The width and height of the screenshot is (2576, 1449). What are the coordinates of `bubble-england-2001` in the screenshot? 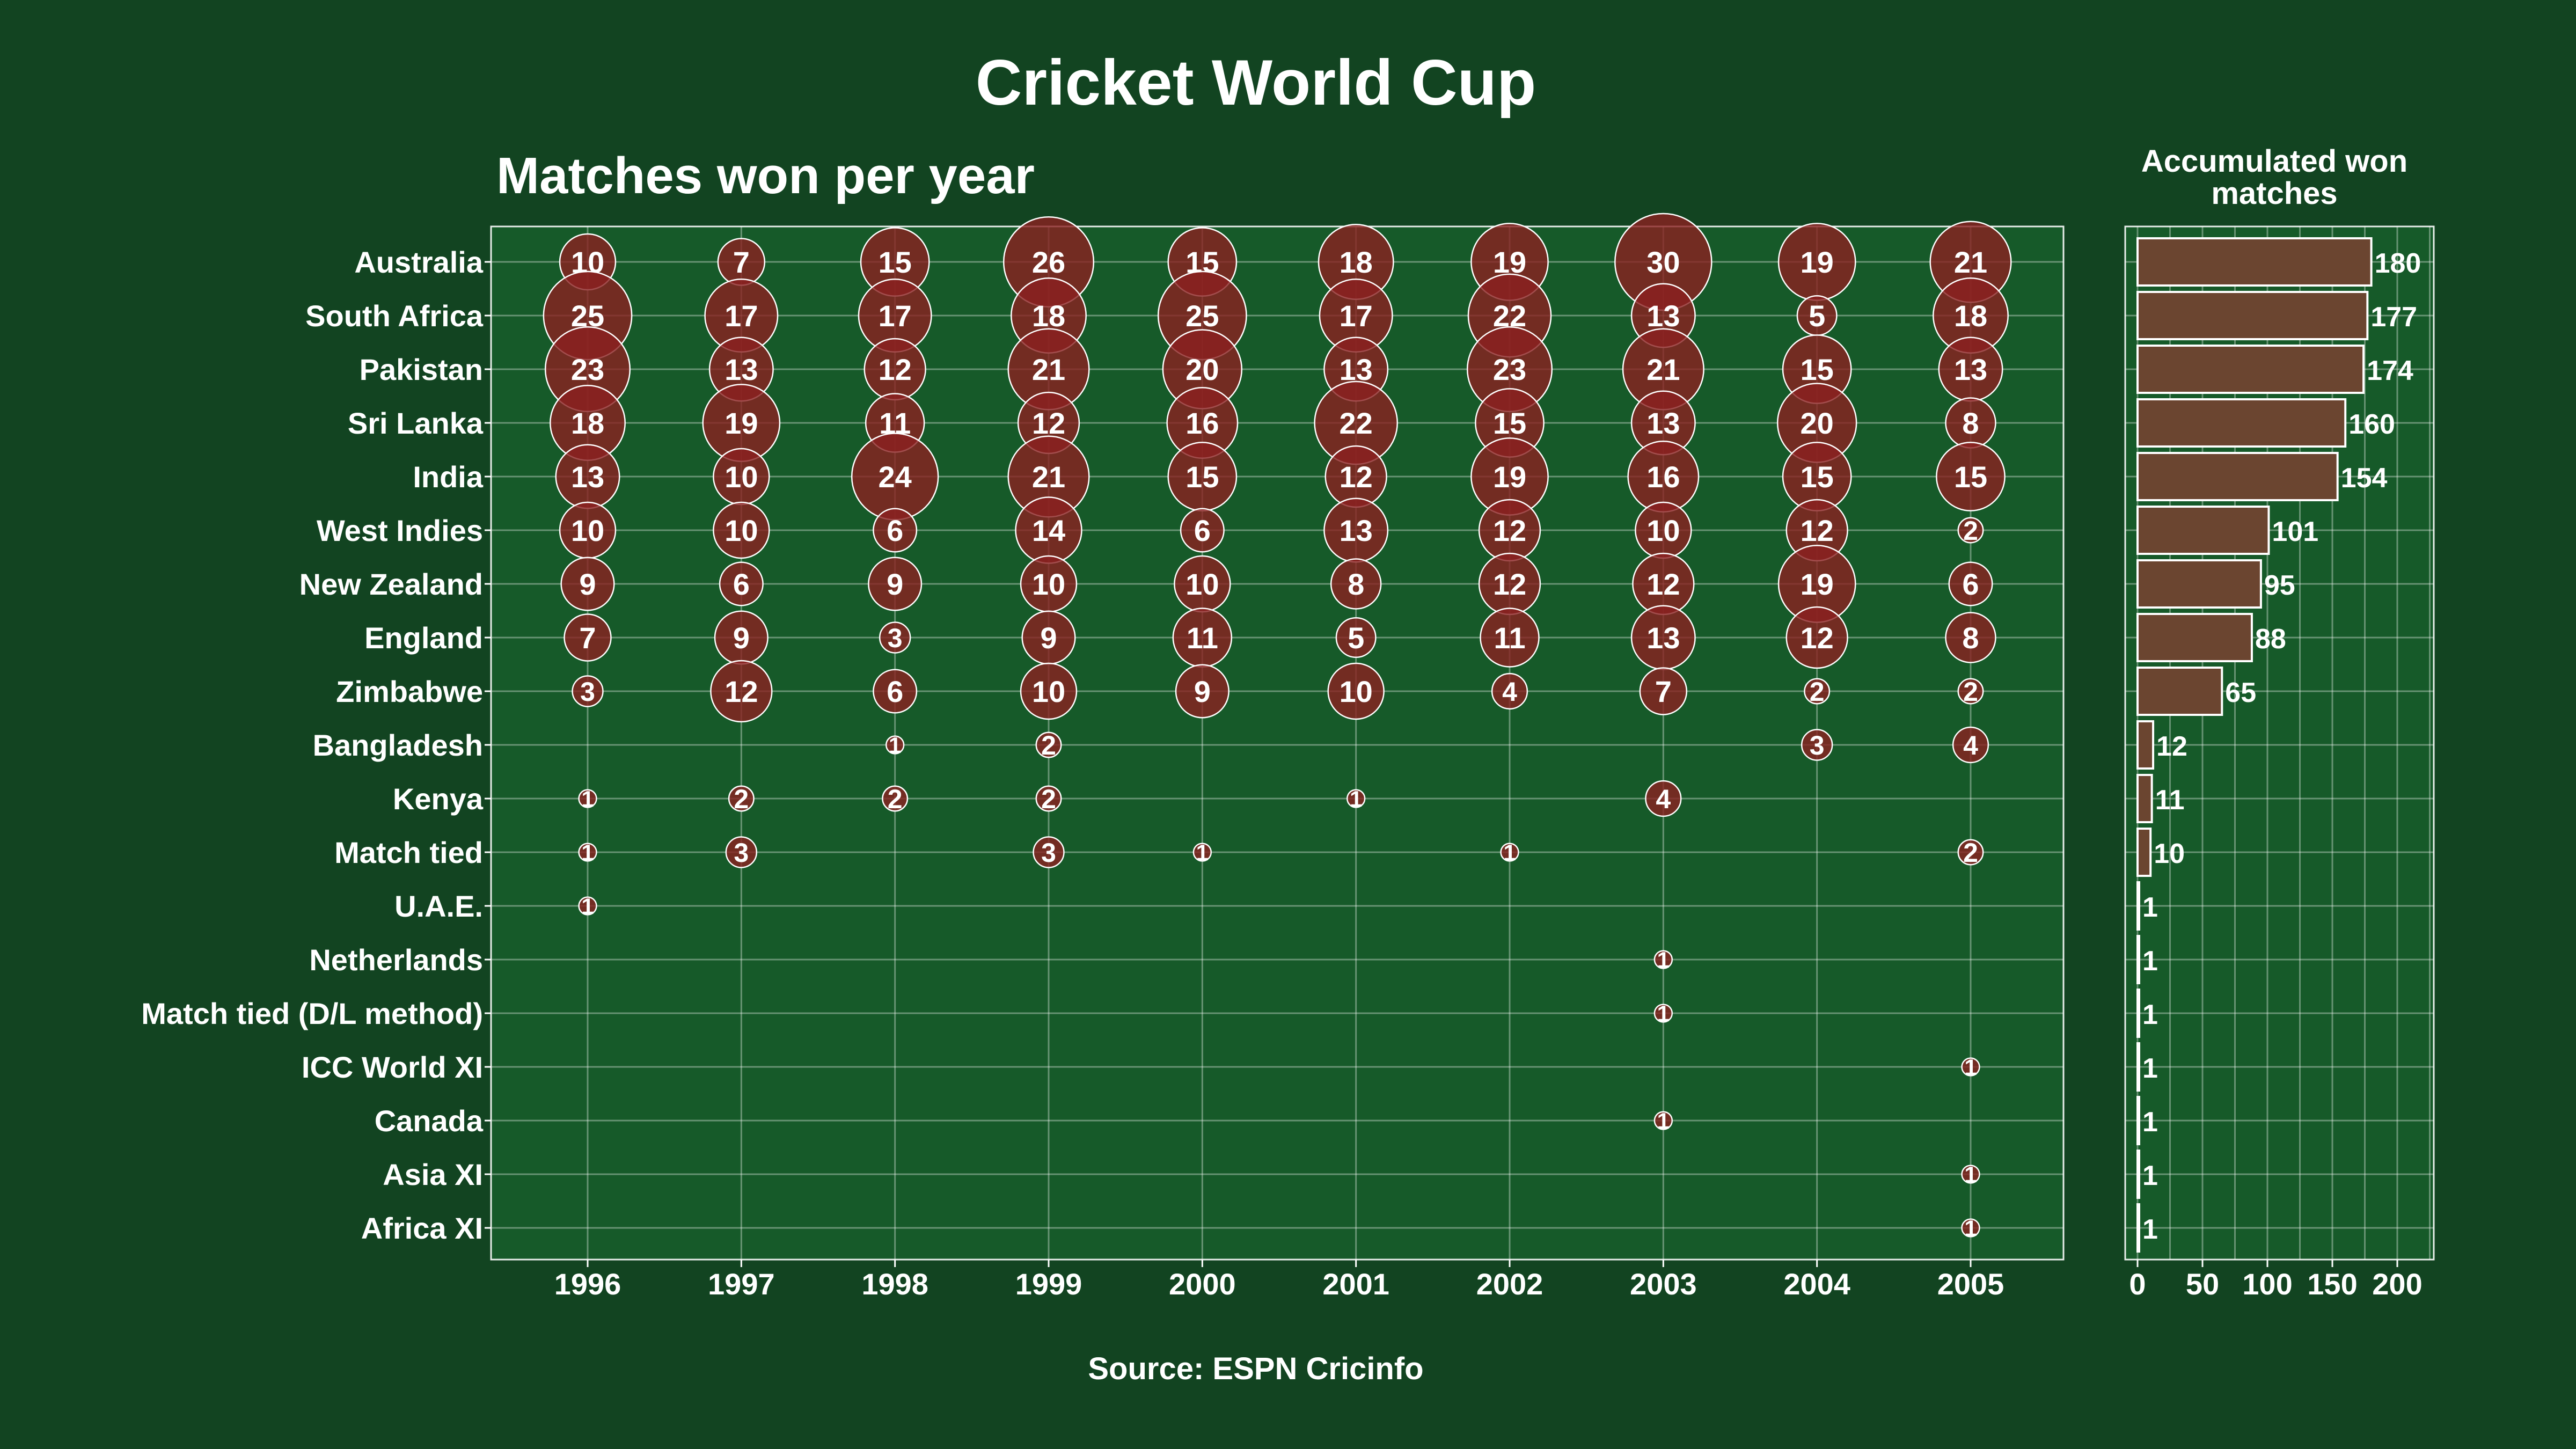 It's located at (1356, 637).